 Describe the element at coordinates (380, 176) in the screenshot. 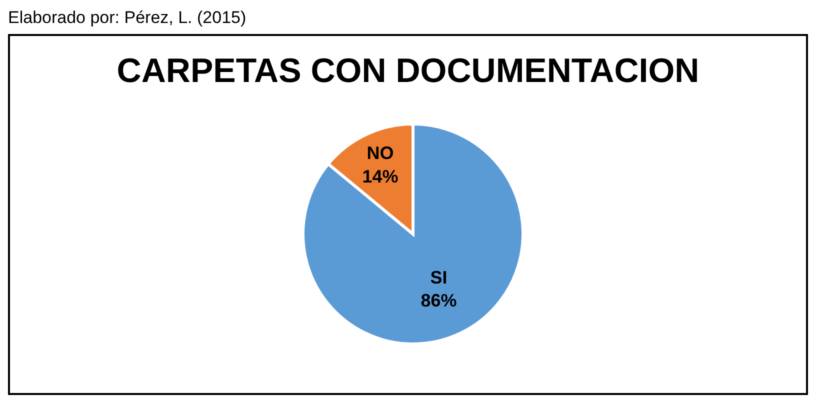

I see `data-label: 14%` at that location.